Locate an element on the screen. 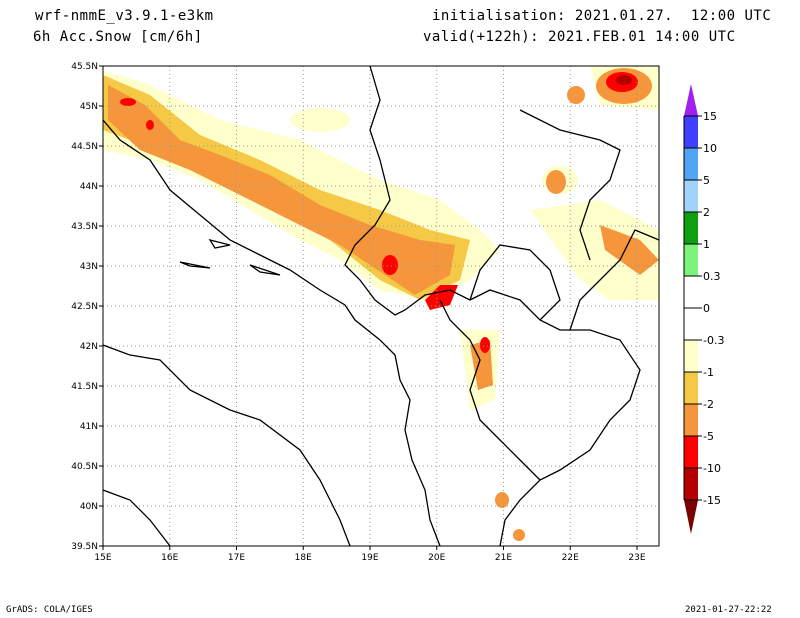 The image size is (800, 618). valid-time: valid(+122h): 2021.FEB.01 14:00 UTC is located at coordinates (579, 37).